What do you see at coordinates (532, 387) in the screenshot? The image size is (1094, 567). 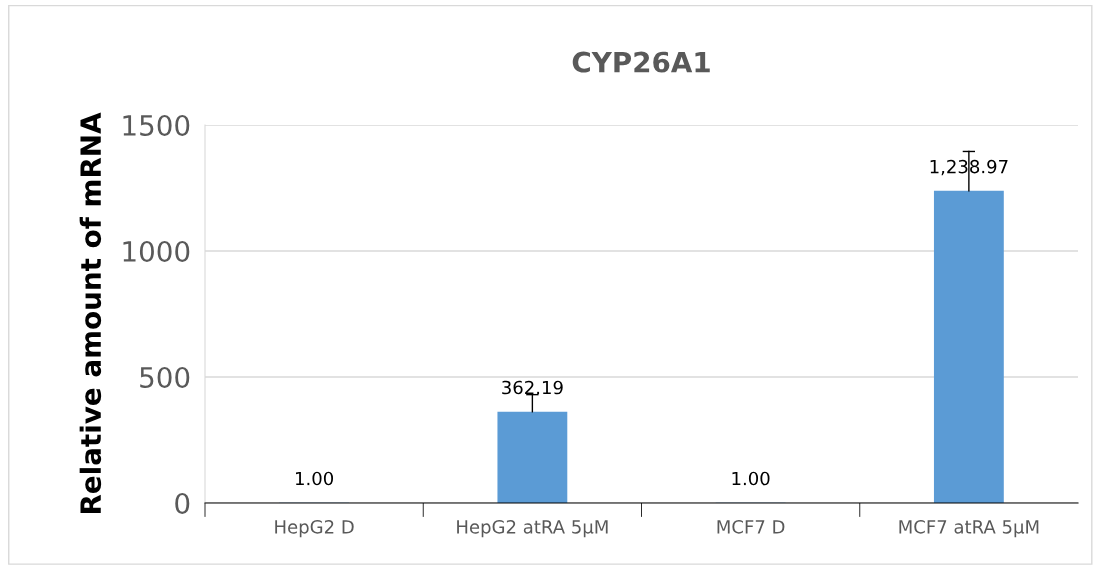 I see `data-label: 362.19` at bounding box center [532, 387].